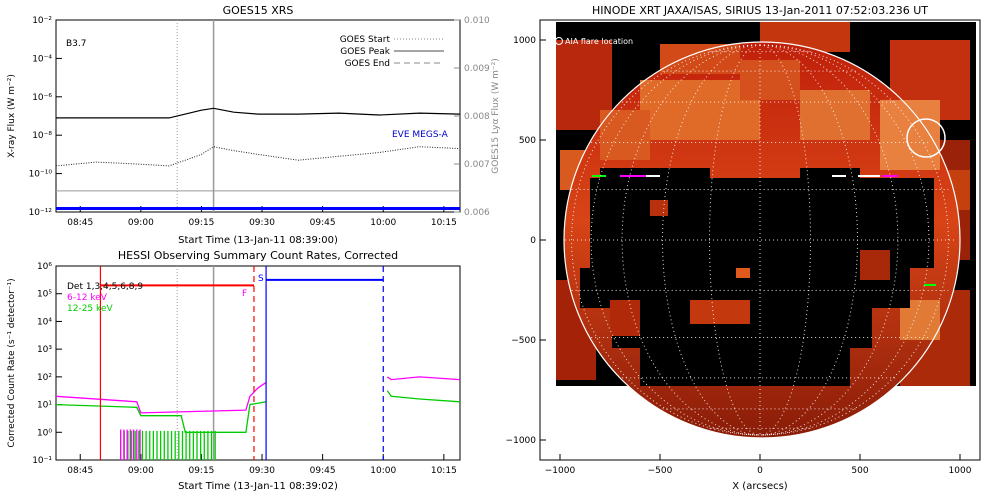 This screenshot has width=1000, height=500. What do you see at coordinates (42, 461) in the screenshot?
I see `hessi-ytick-label: 10⁻¹` at bounding box center [42, 461].